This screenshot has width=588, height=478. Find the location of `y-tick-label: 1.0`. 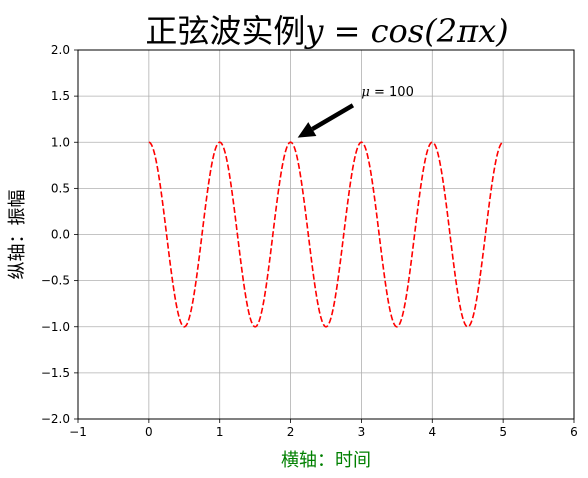

y-tick-label: 1.0 is located at coordinates (60, 142).